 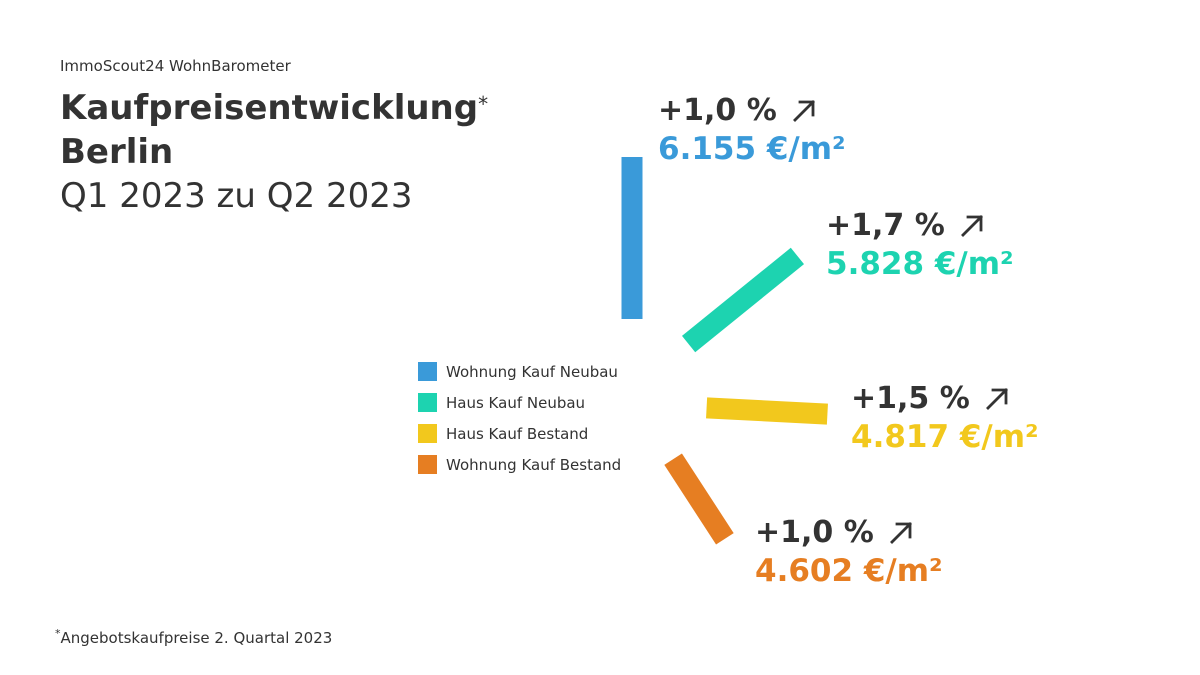 What do you see at coordinates (483, 104) in the screenshot?
I see `title-footnote-marker: *` at bounding box center [483, 104].